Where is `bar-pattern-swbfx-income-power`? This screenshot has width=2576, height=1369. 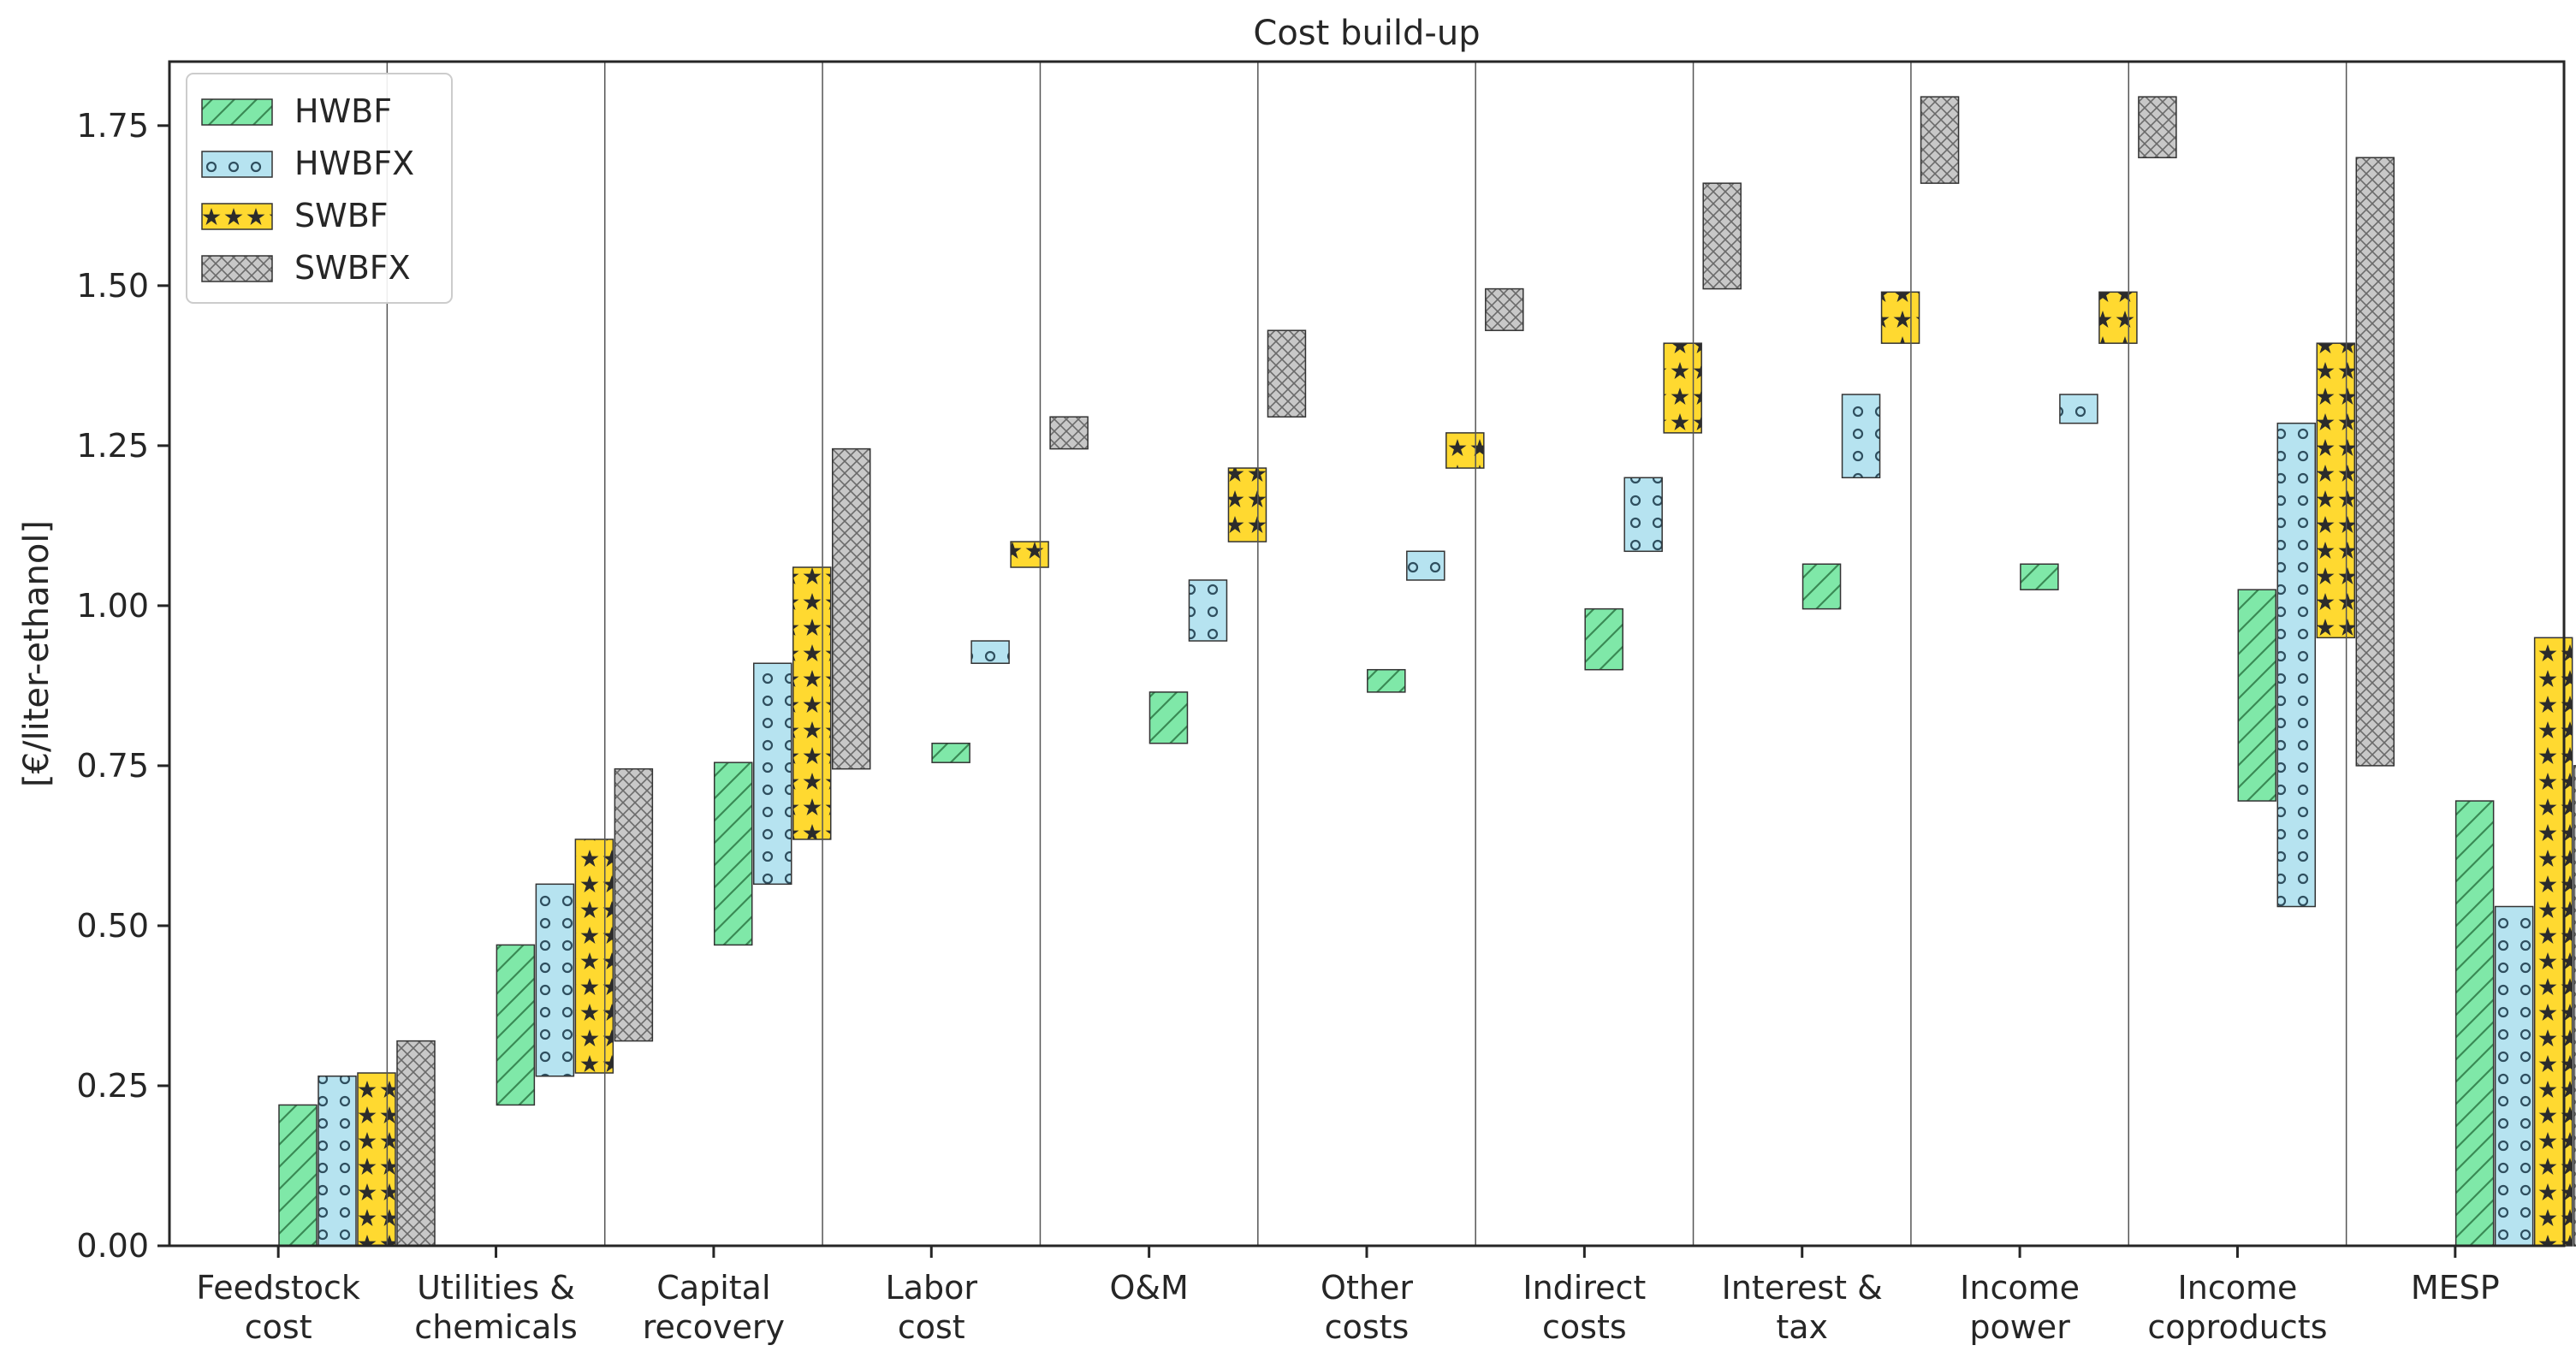 bar-pattern-swbfx-income-power is located at coordinates (2157, 127).